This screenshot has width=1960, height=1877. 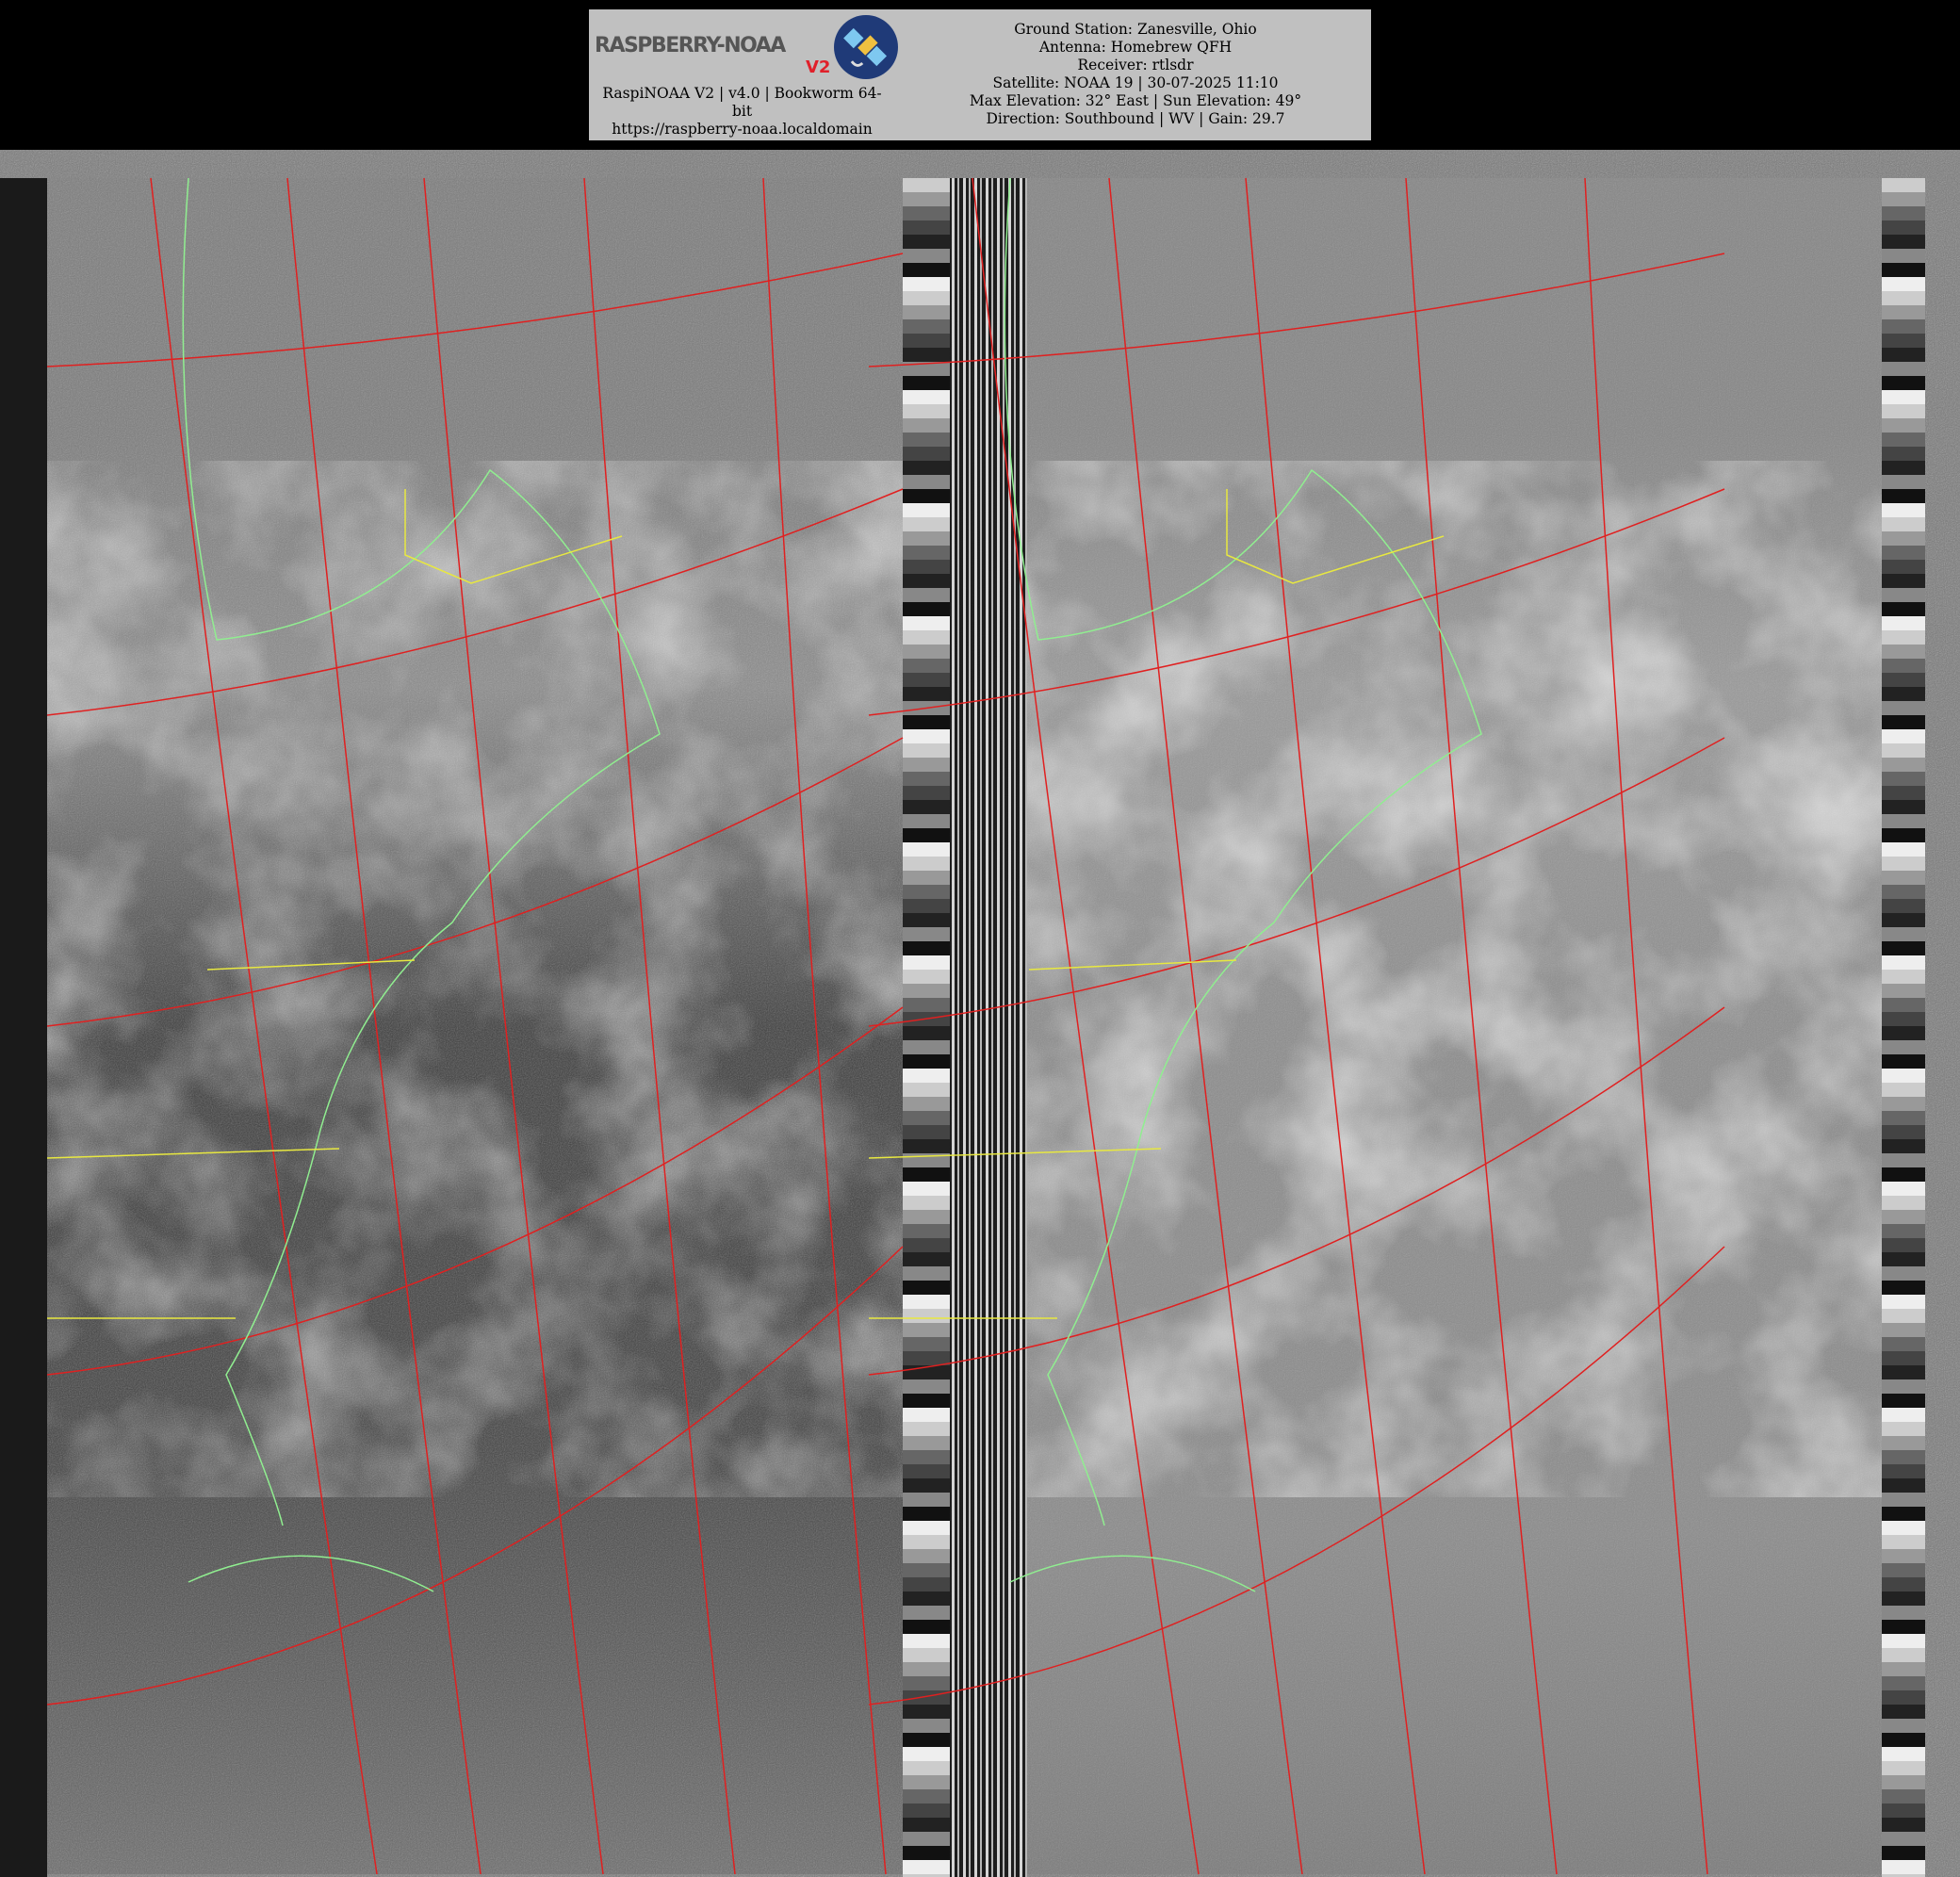 I want to click on direction-gain: Direction: Southbound | WV | Gain: 29.7, so click(x=1135, y=118).